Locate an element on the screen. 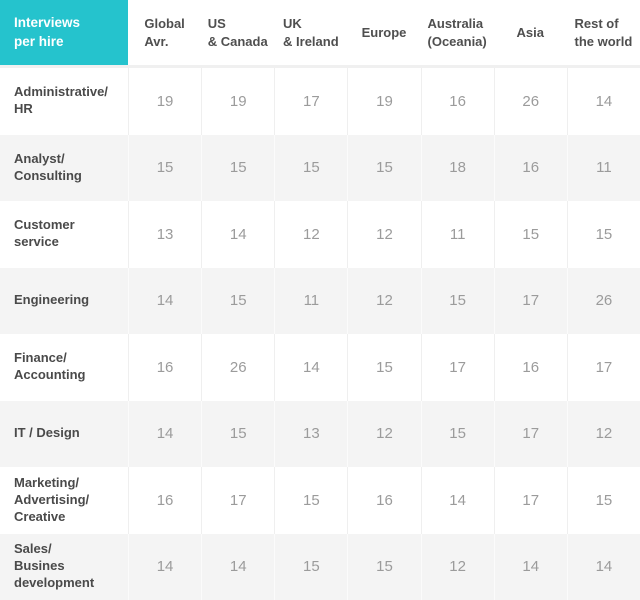 The image size is (640, 600). row-label: Finance/ Accounting is located at coordinates (50, 366).